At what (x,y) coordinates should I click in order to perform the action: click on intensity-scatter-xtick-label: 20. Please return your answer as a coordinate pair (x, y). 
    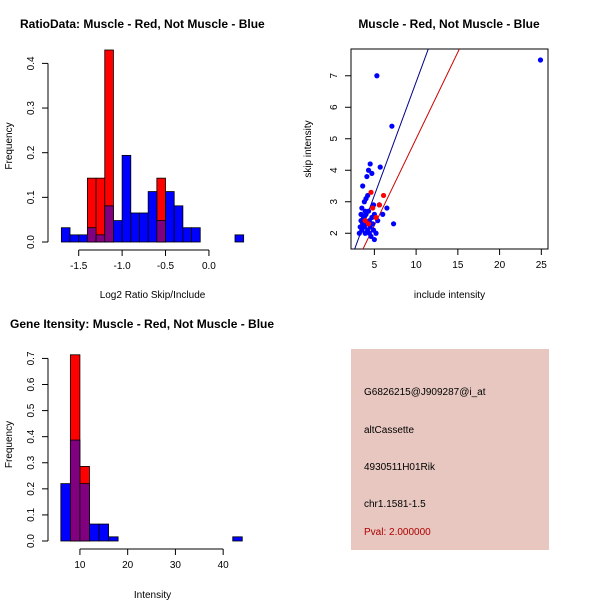
    Looking at the image, I should click on (500, 265).